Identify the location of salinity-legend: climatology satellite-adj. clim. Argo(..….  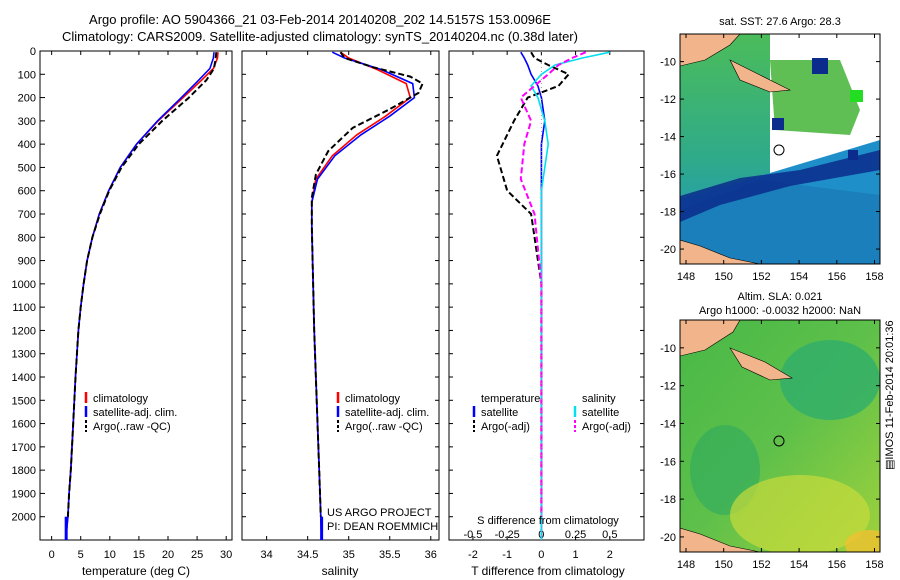
(382, 412).